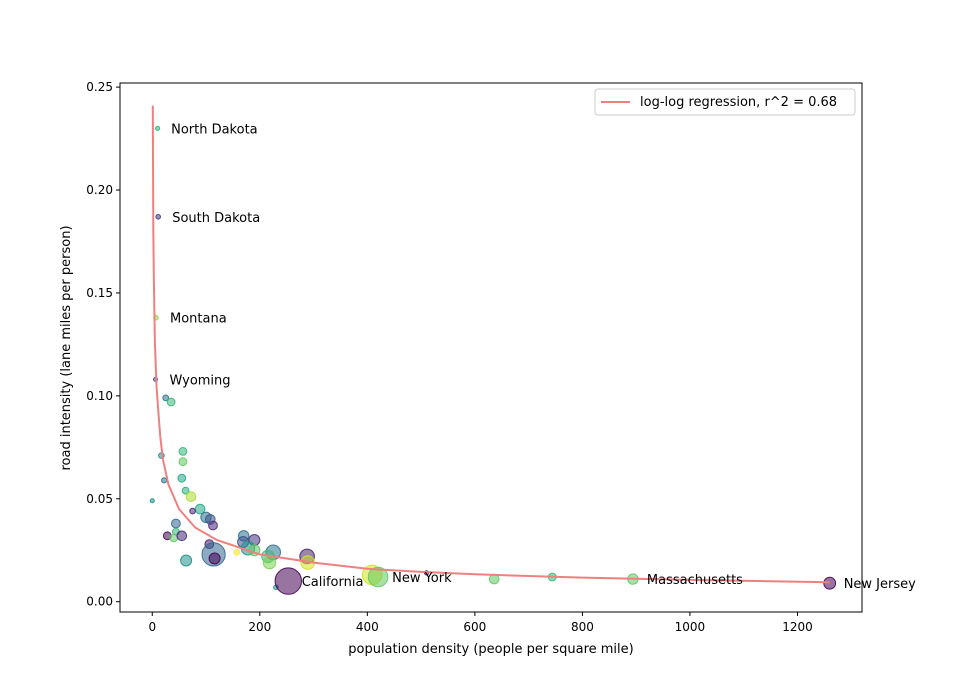  I want to click on annotation-6: Massachusetts, so click(695, 580).